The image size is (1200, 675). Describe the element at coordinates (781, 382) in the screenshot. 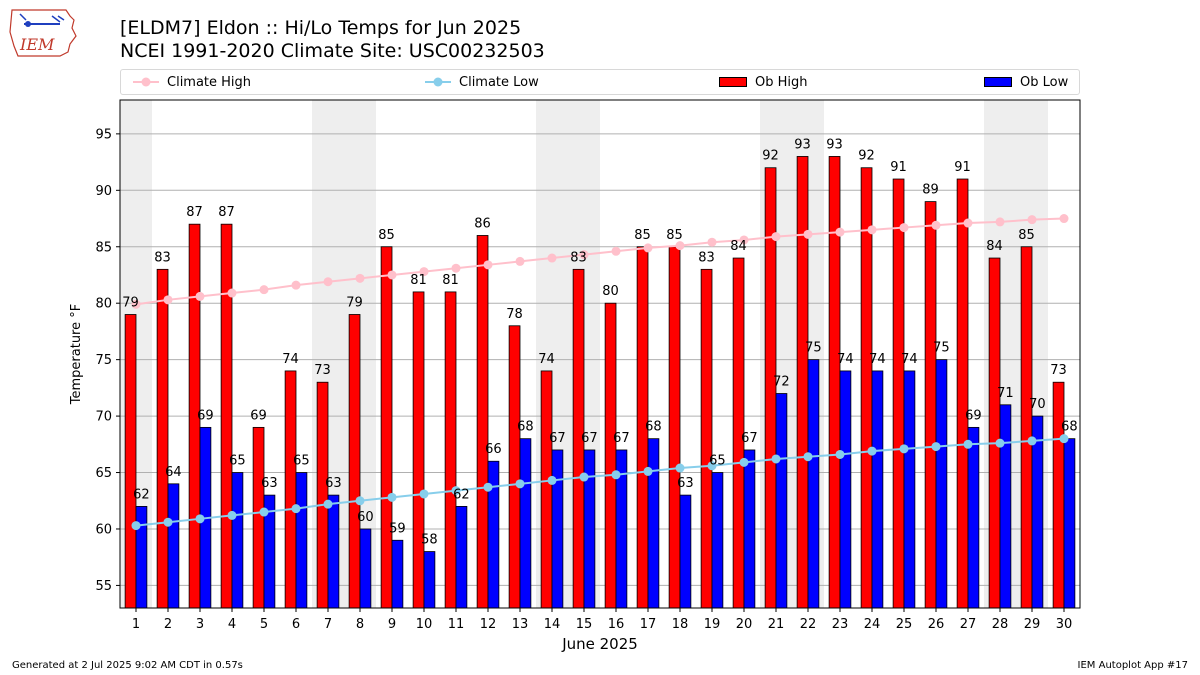

I see `ob-low-label: 72` at that location.